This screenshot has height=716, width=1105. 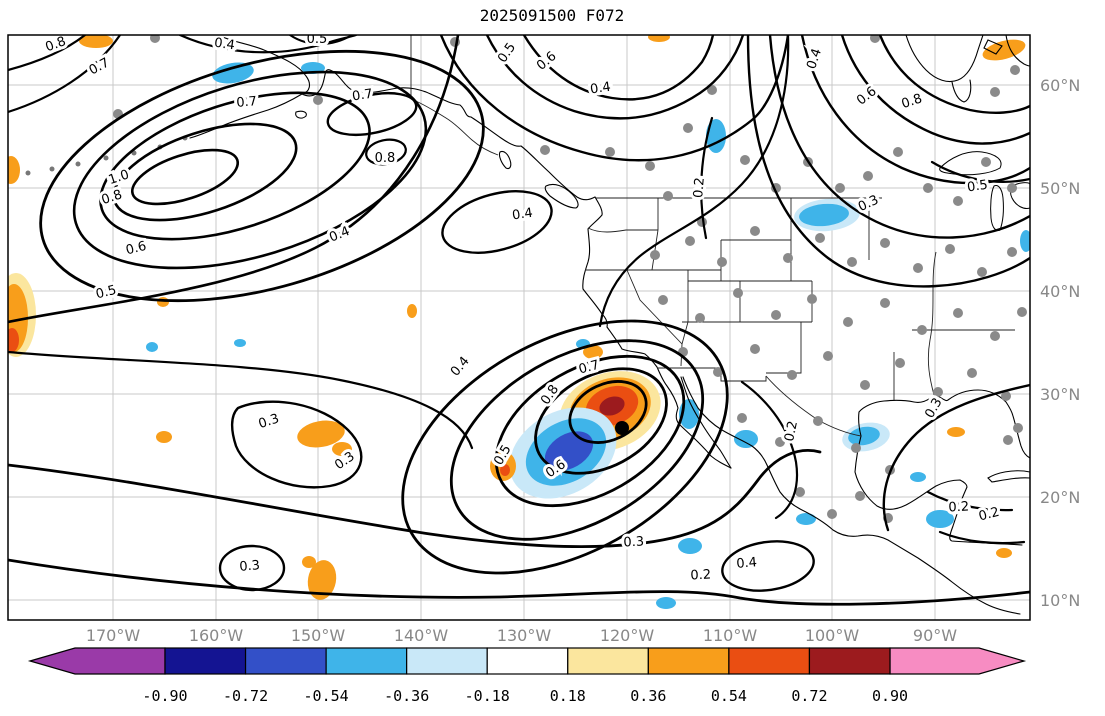 What do you see at coordinates (164, 696) in the screenshot?
I see `colorbar-tick-label: -0.90` at bounding box center [164, 696].